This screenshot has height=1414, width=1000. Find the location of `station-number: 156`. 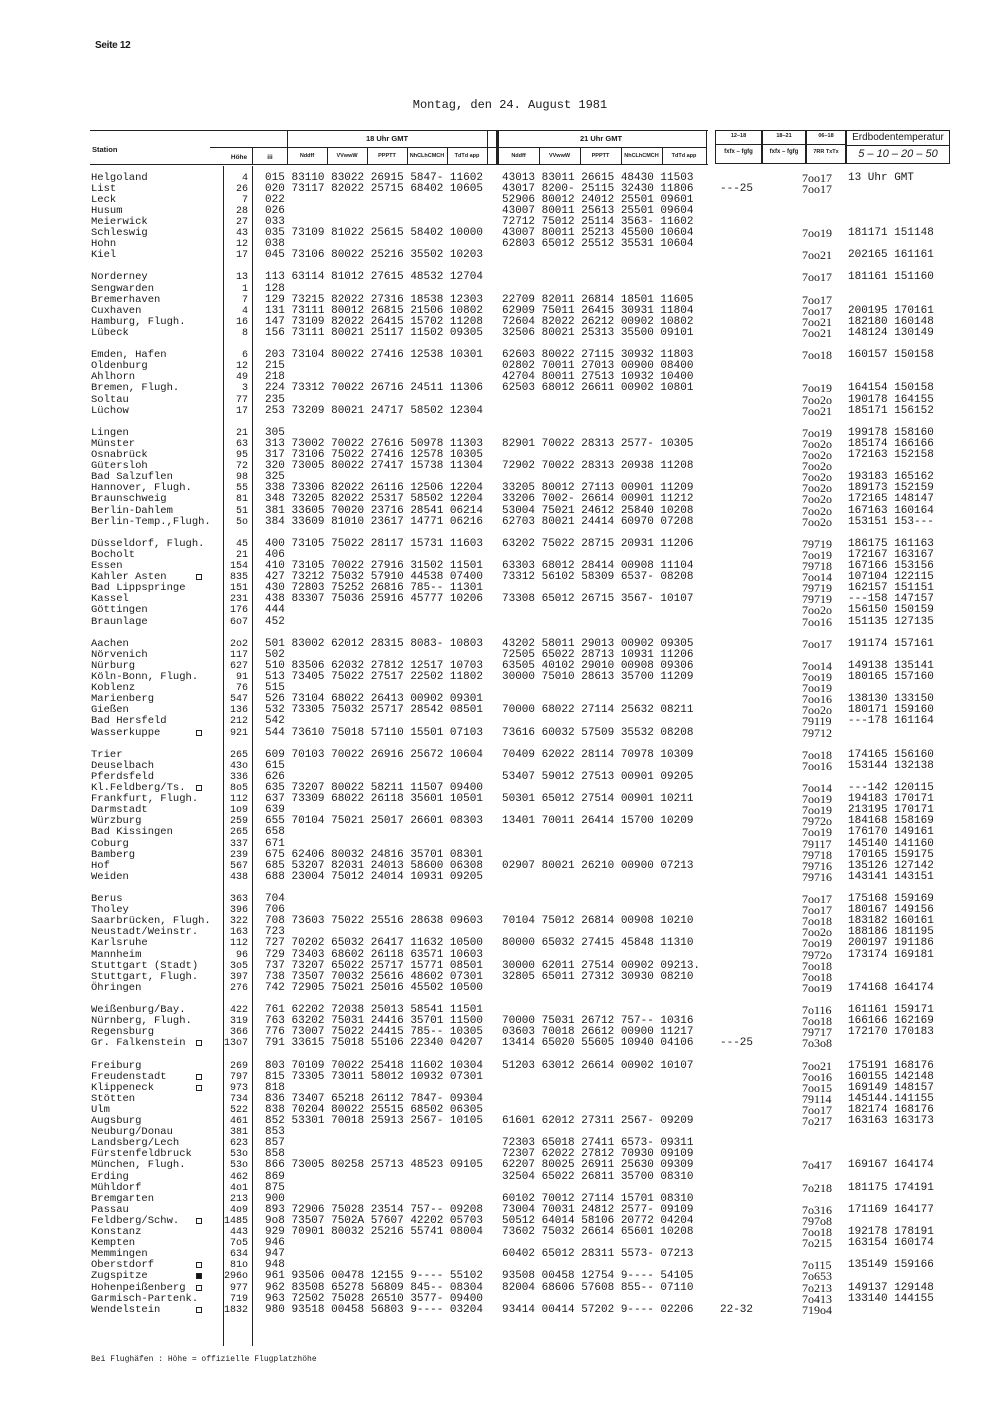

station-number: 156 is located at coordinates (275, 332).